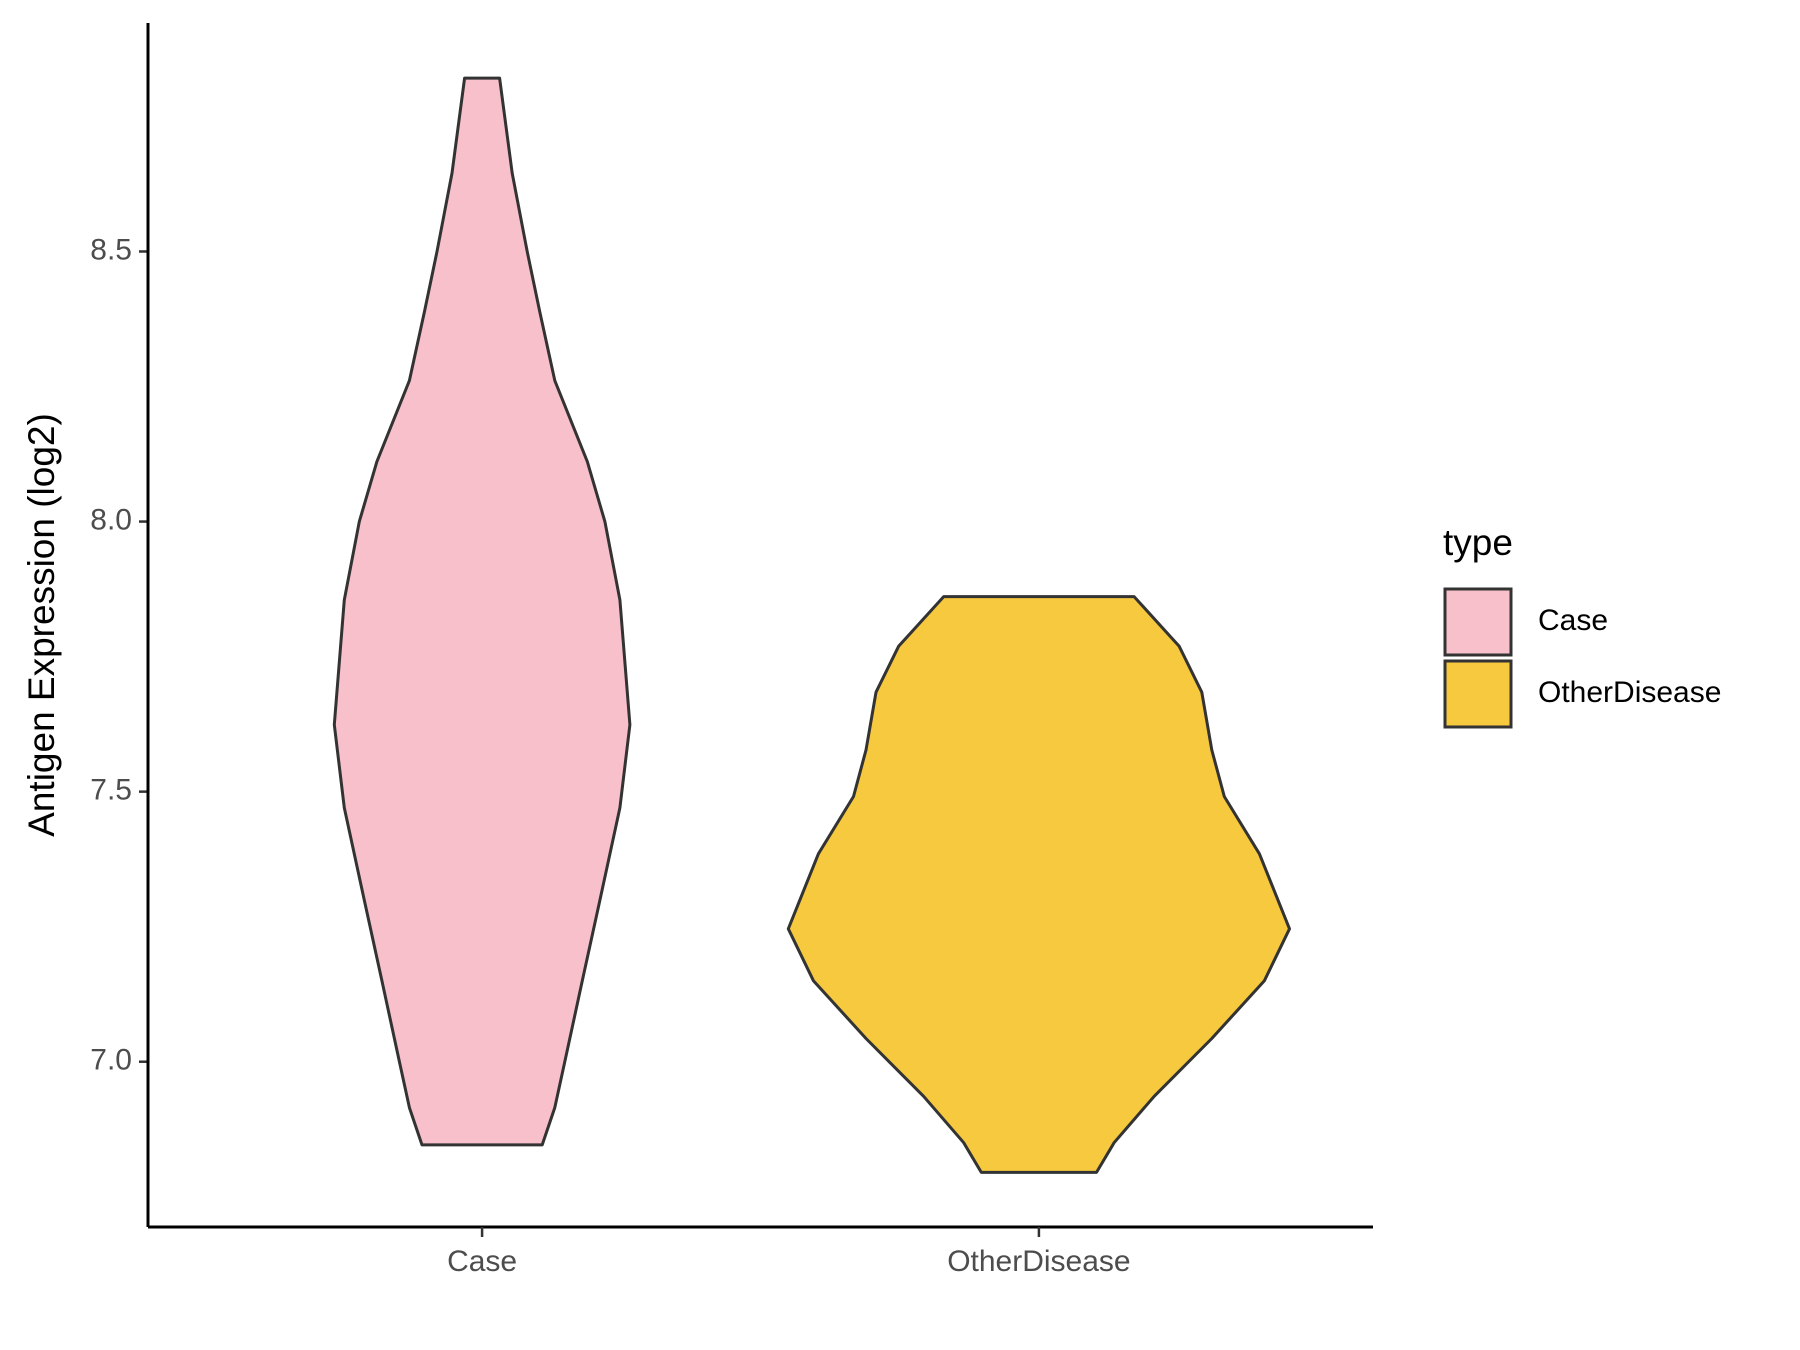 Image resolution: width=1800 pixels, height=1350 pixels. I want to click on y-tick-label: 7.0, so click(111, 1060).